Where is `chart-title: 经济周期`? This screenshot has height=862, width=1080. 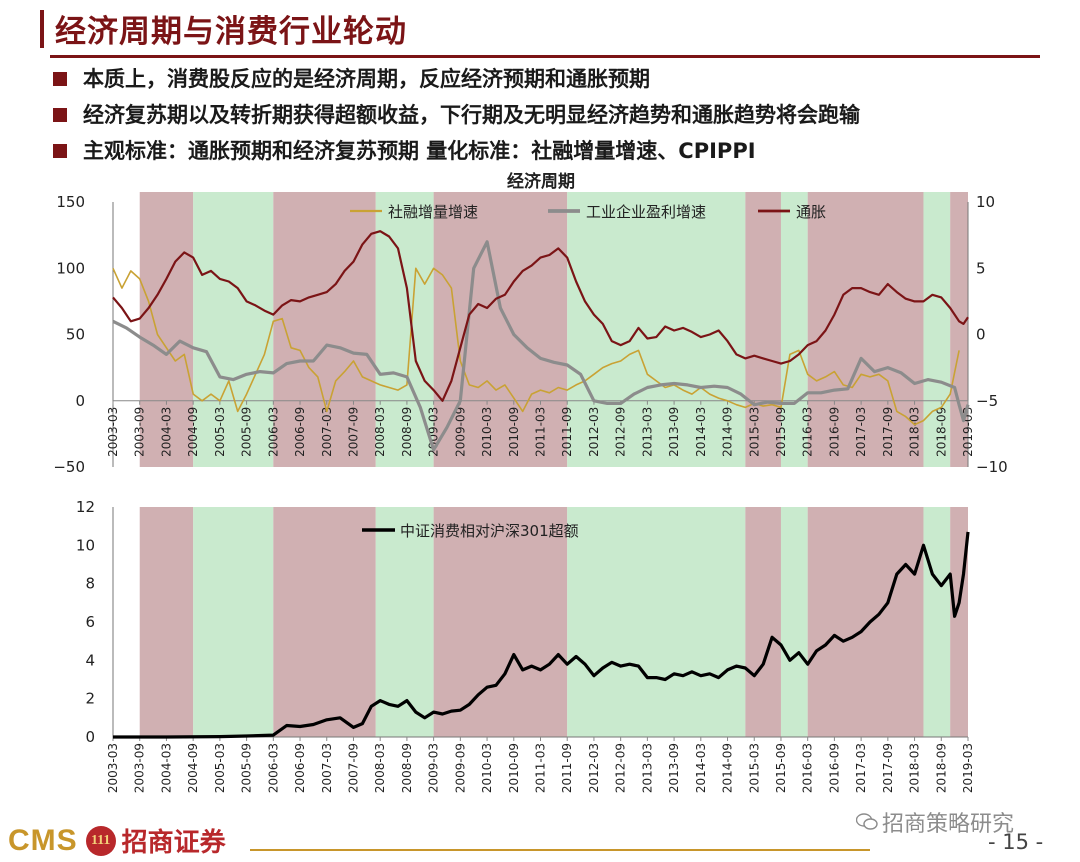
chart-title: 经济周期 is located at coordinates (541, 181).